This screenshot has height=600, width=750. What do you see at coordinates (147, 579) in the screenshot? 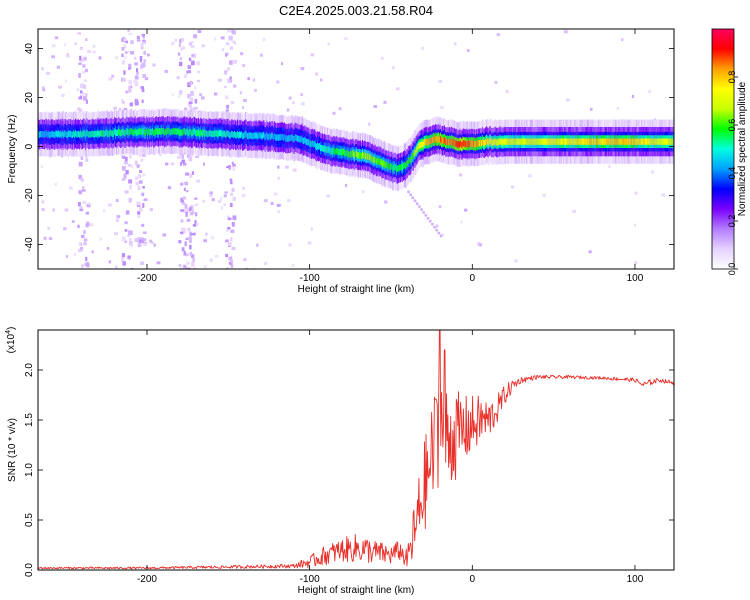
I see `x-tick-label: -200` at bounding box center [147, 579].